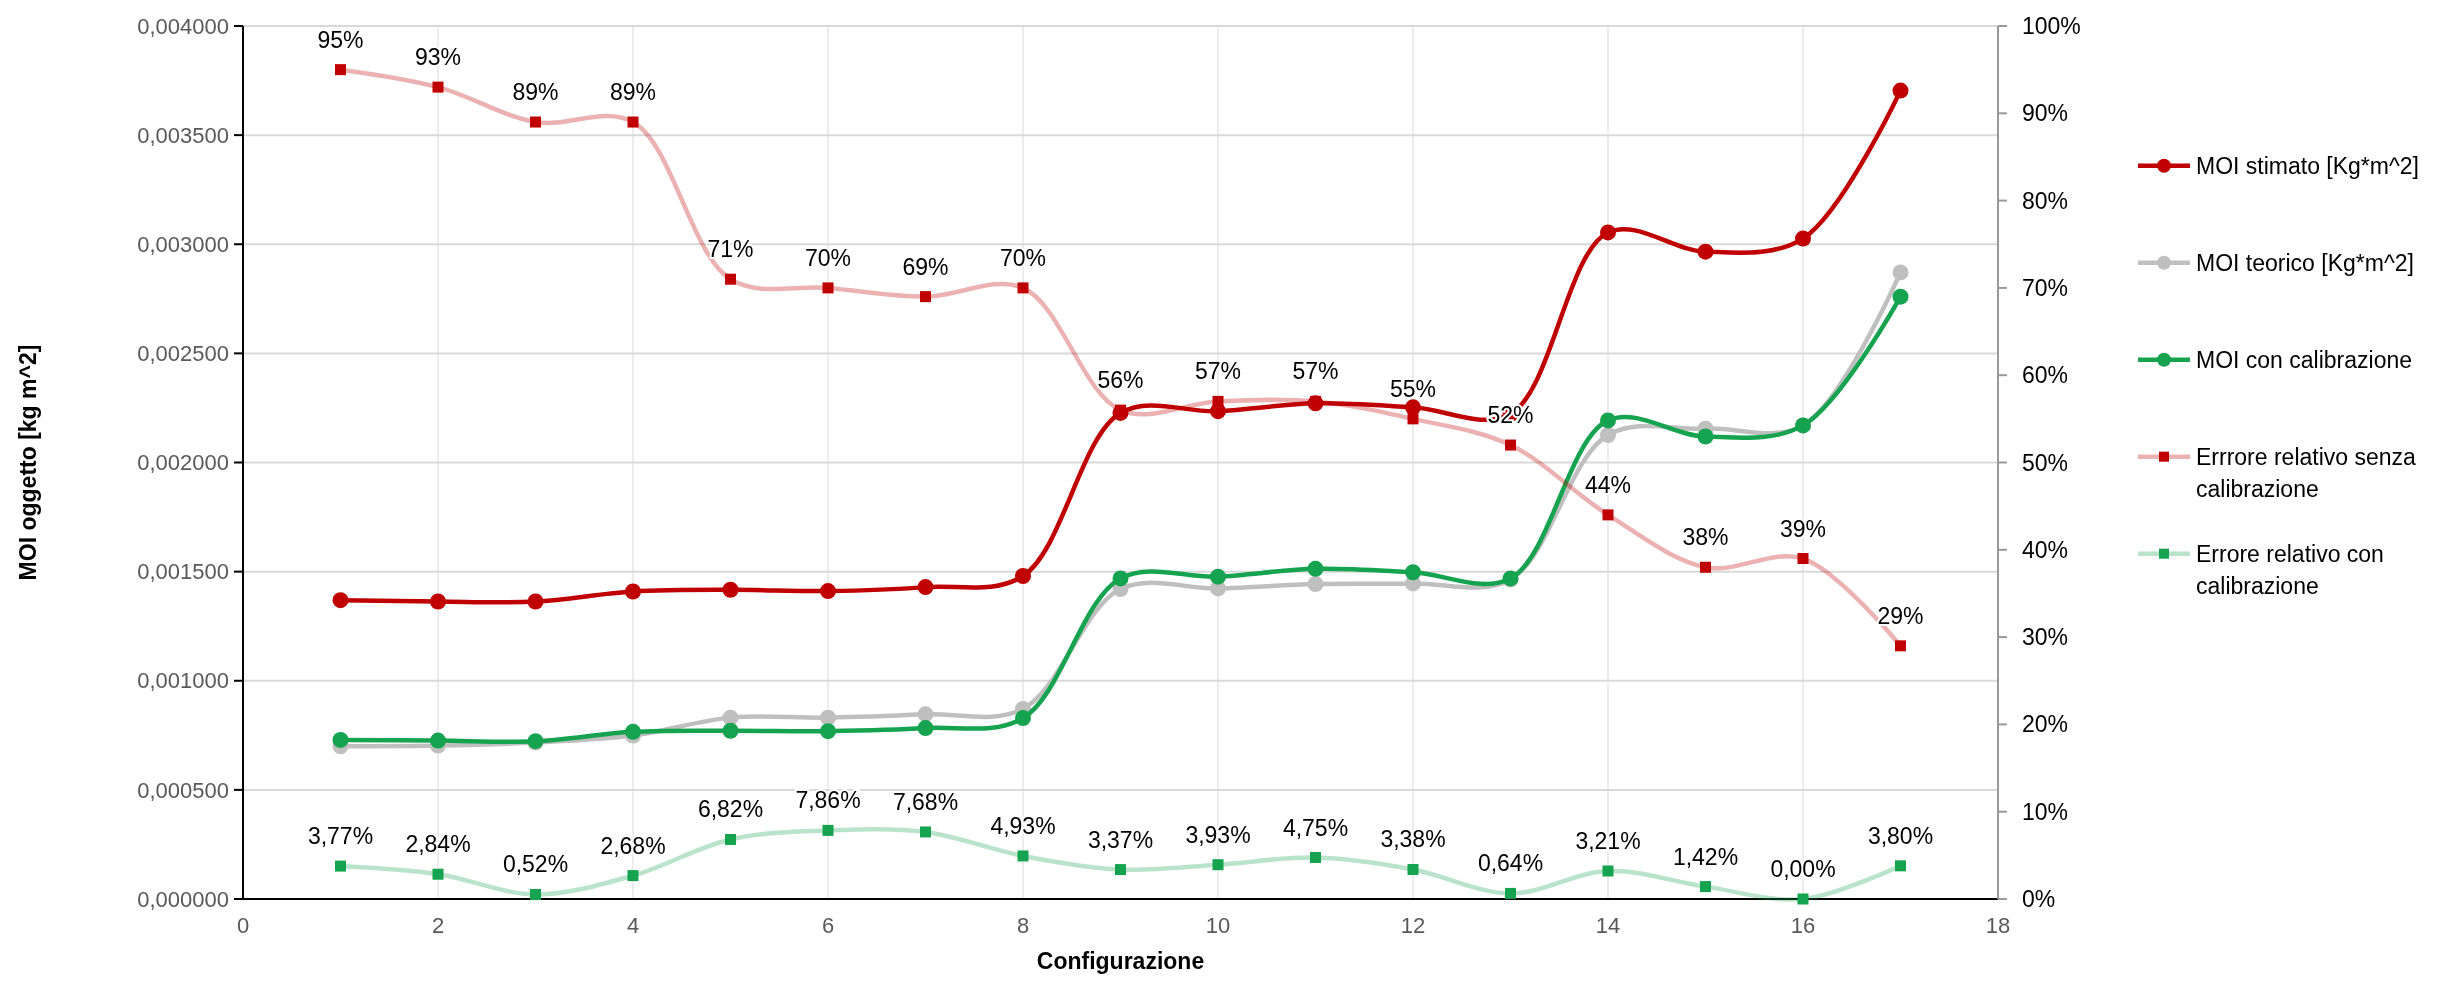 This screenshot has width=2448, height=995. Describe the element at coordinates (1705, 537) in the screenshot. I see `data-label: 38%` at that location.